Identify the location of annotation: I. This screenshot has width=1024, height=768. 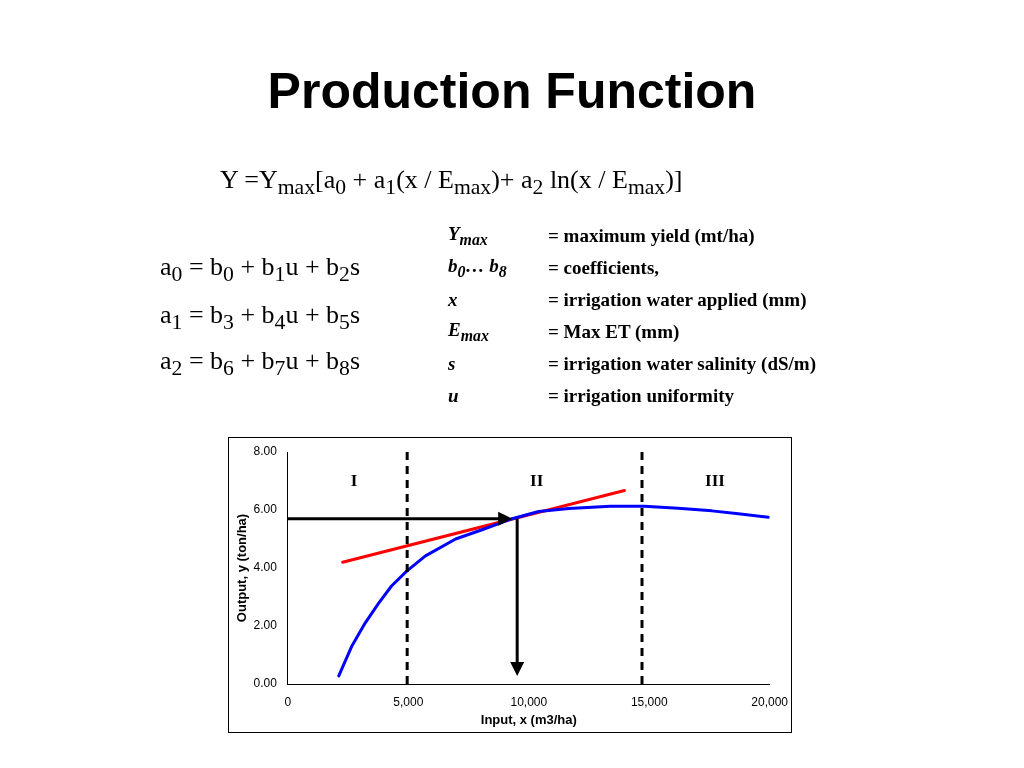
(354, 481).